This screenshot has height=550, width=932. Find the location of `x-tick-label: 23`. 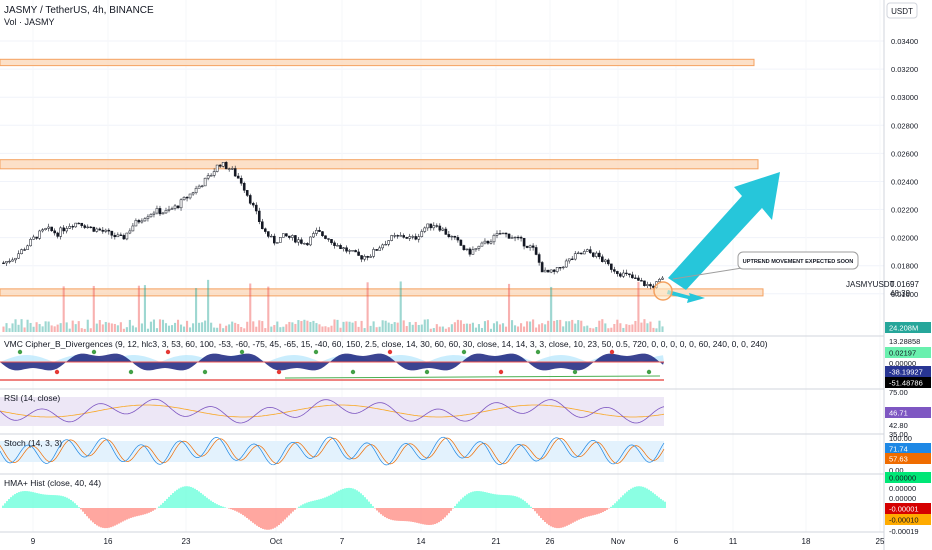

x-tick-label: 23 is located at coordinates (186, 541).